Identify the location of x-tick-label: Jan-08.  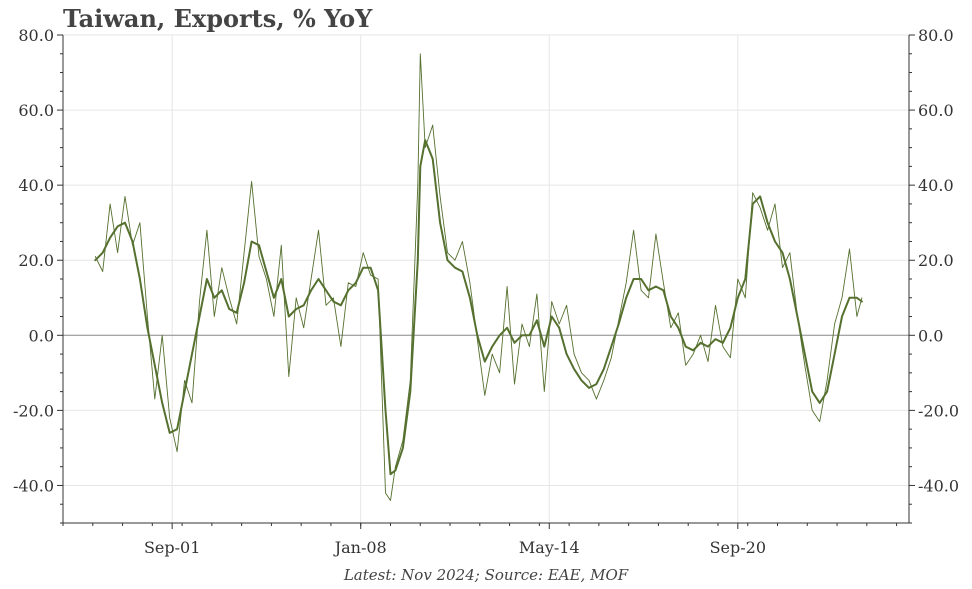
(360, 547).